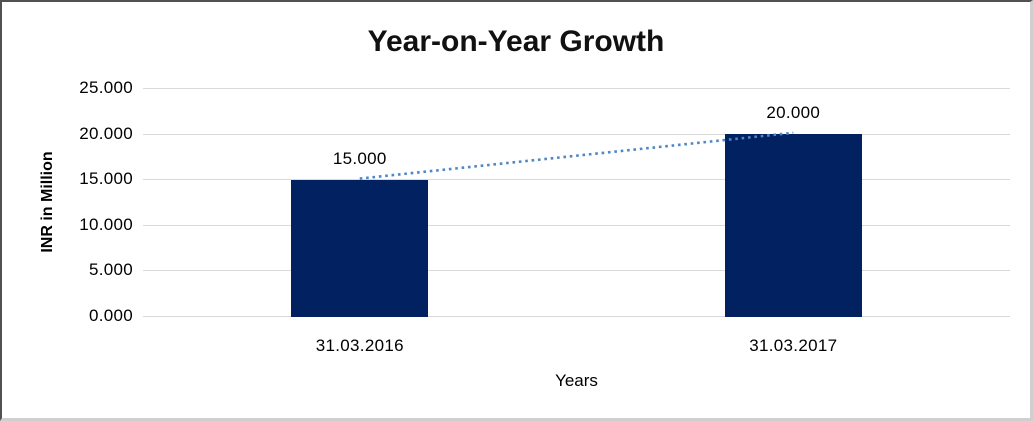  What do you see at coordinates (106, 179) in the screenshot?
I see `y-axis-tick-label: 15.000` at bounding box center [106, 179].